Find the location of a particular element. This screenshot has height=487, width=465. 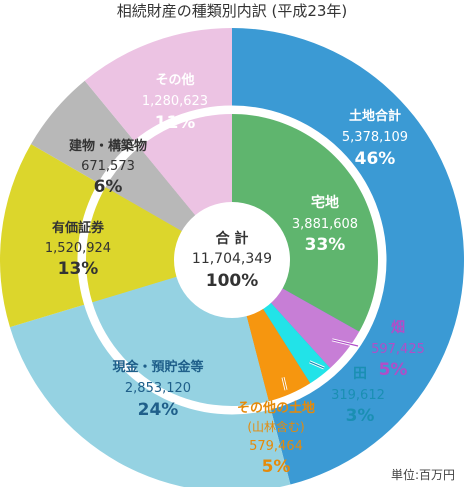

label-securities-name: 有価証券 is located at coordinates (78, 228).